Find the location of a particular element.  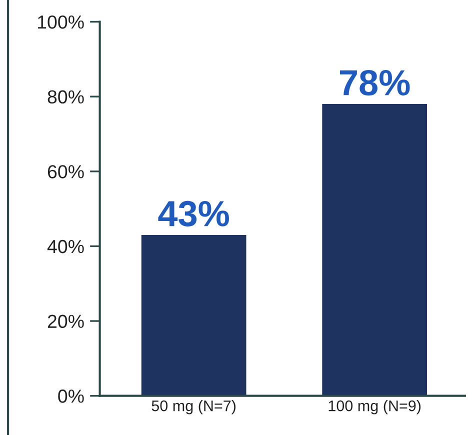

y-tick-label: 20% is located at coordinates (66, 321).